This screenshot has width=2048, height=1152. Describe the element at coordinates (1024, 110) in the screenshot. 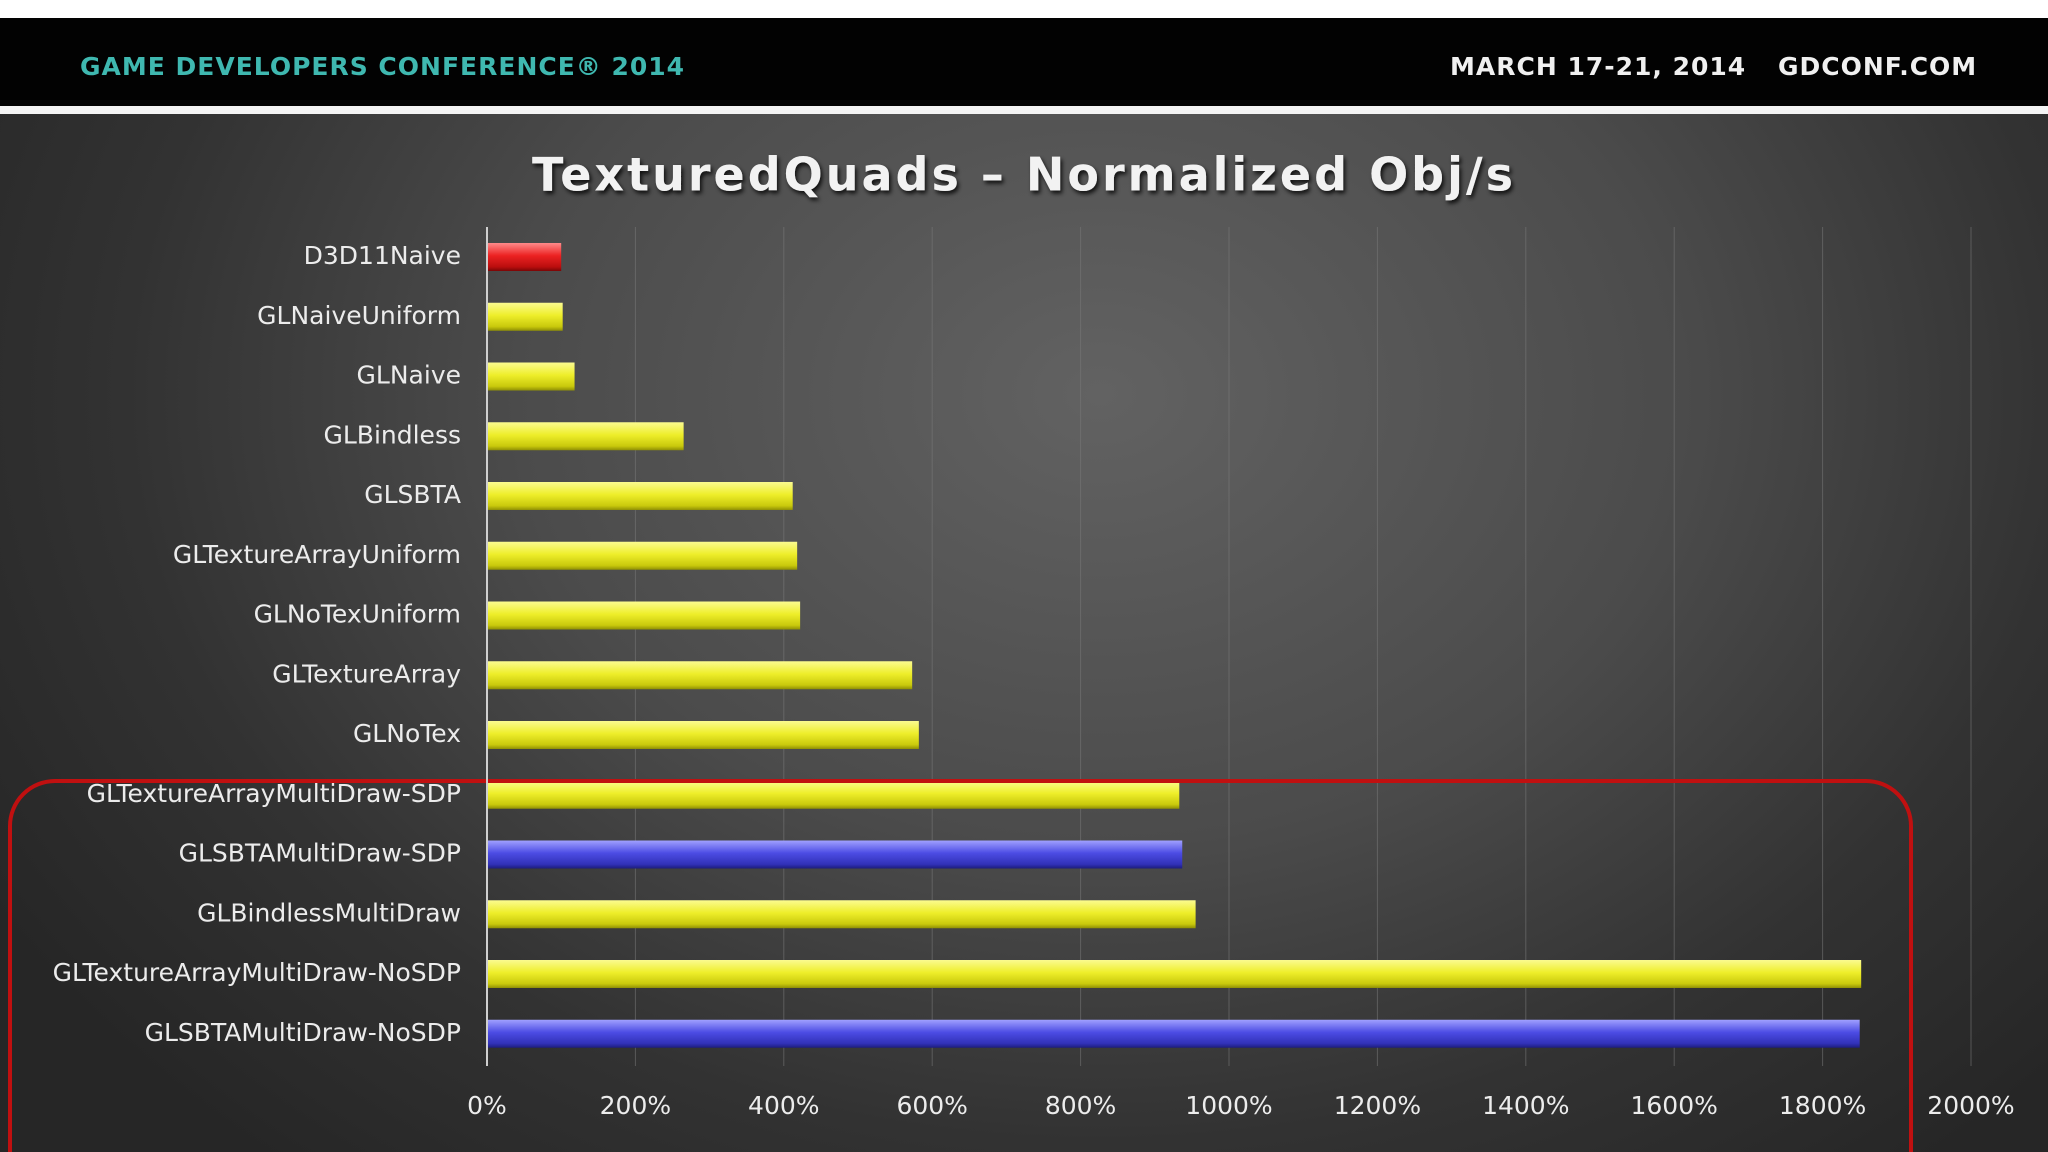

I see `header-separator` at that location.